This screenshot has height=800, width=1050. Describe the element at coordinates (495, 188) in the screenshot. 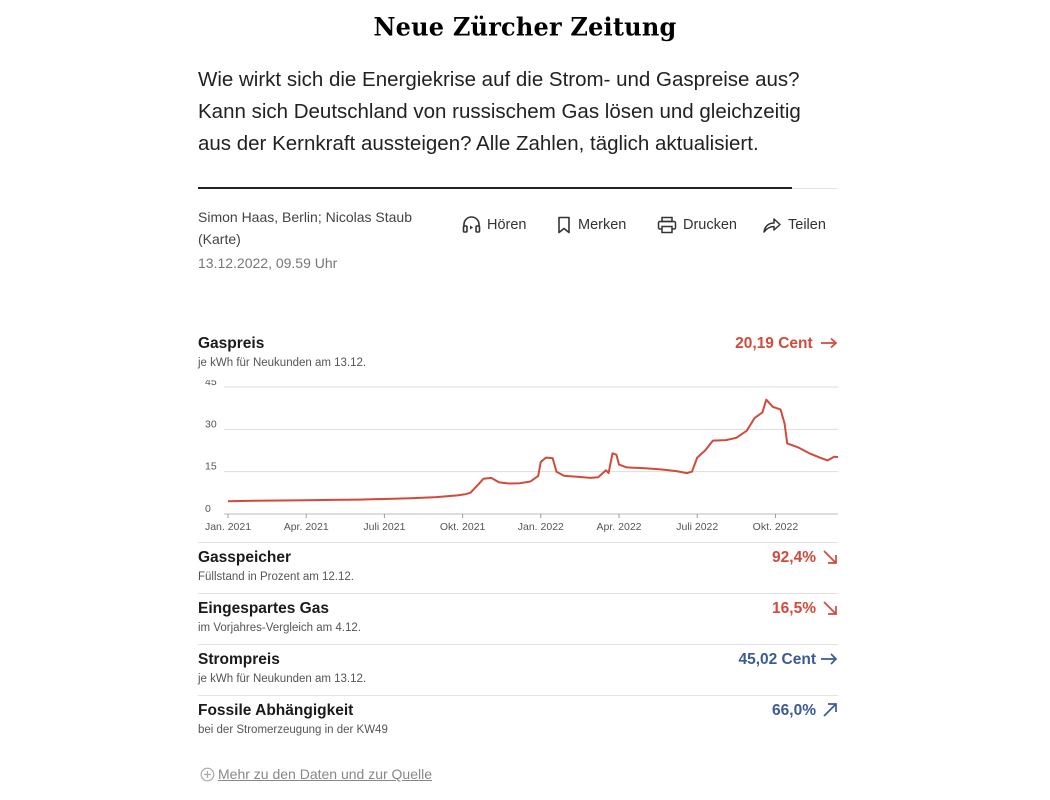

I see `divider-strong` at that location.